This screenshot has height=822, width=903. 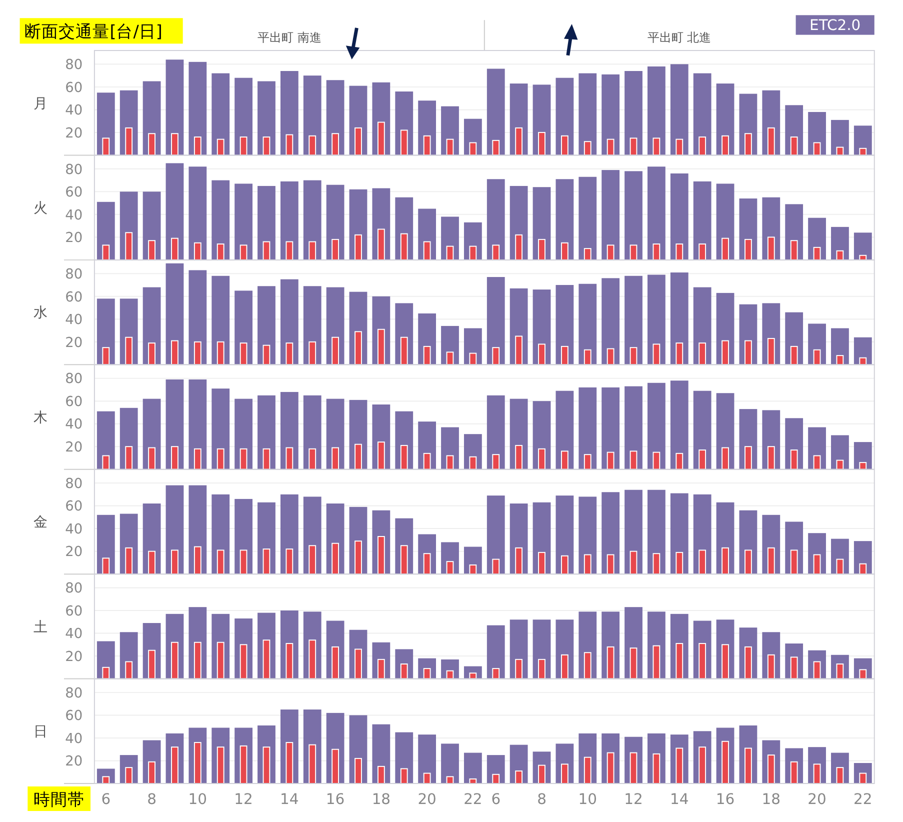 What do you see at coordinates (725, 799) in the screenshot?
I see `x-tick-label: 16` at bounding box center [725, 799].